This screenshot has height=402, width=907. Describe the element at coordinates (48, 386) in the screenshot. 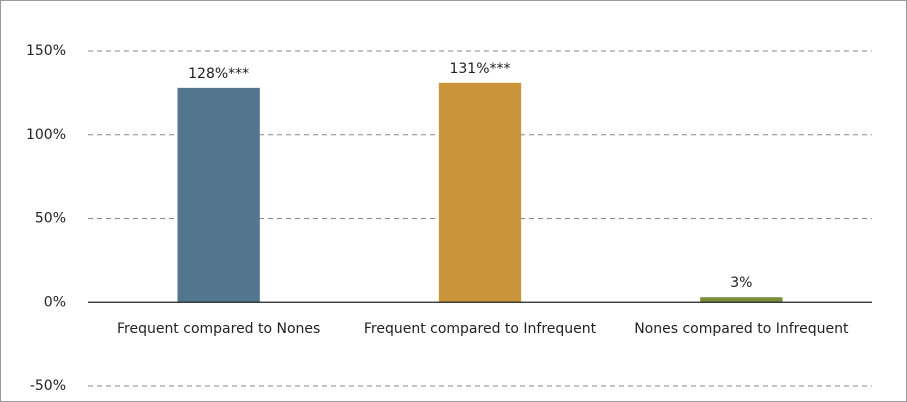

I see `y-tick-label: -50%` at that location.